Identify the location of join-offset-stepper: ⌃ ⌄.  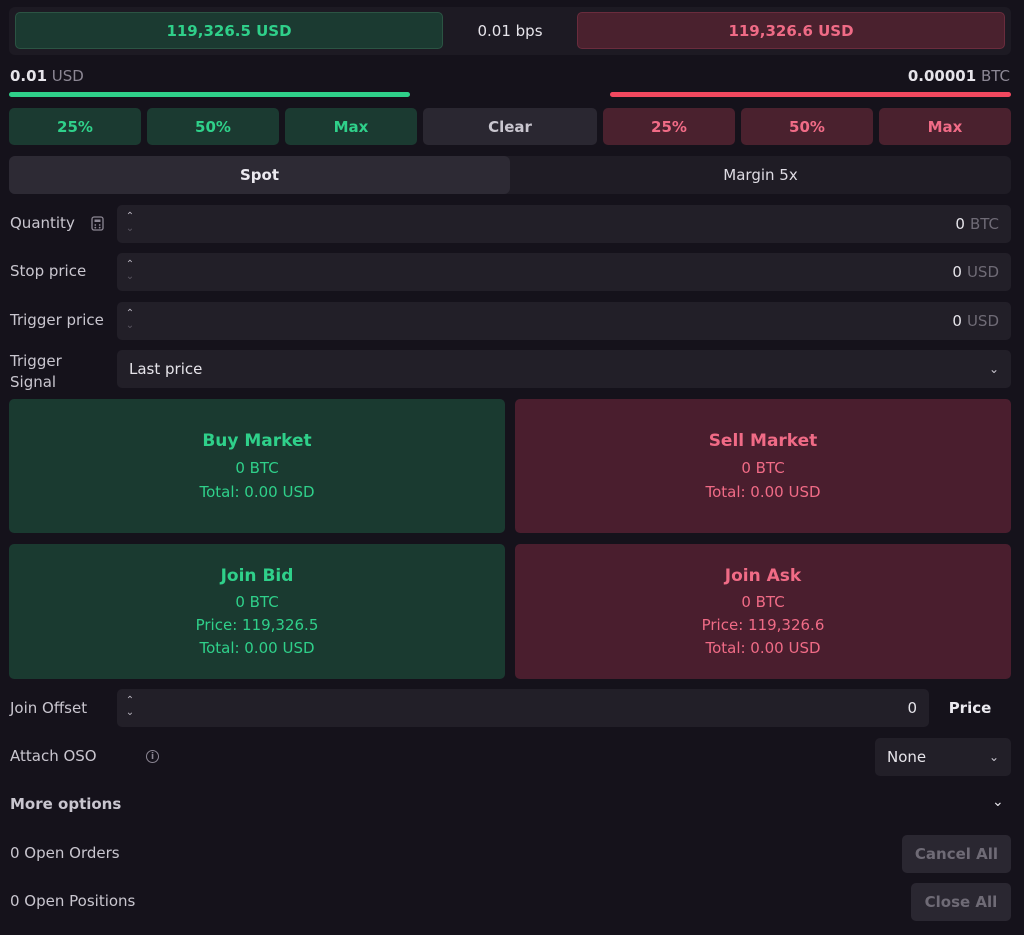
(130, 706).